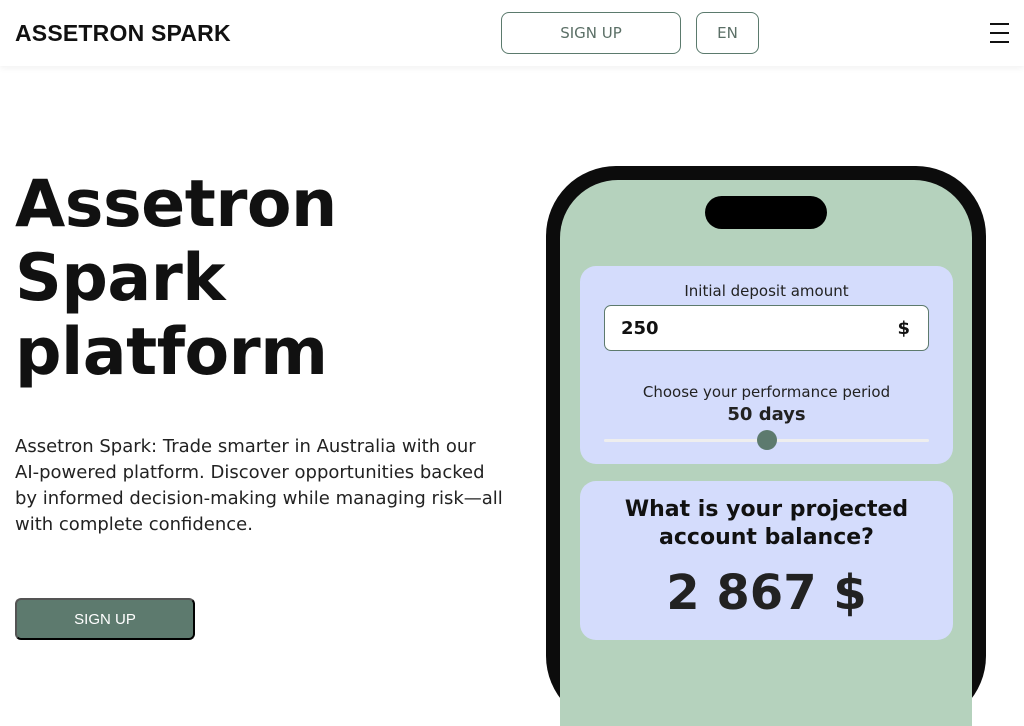 The width and height of the screenshot is (1024, 726). Describe the element at coordinates (903, 328) in the screenshot. I see `currency-symbol: $` at that location.